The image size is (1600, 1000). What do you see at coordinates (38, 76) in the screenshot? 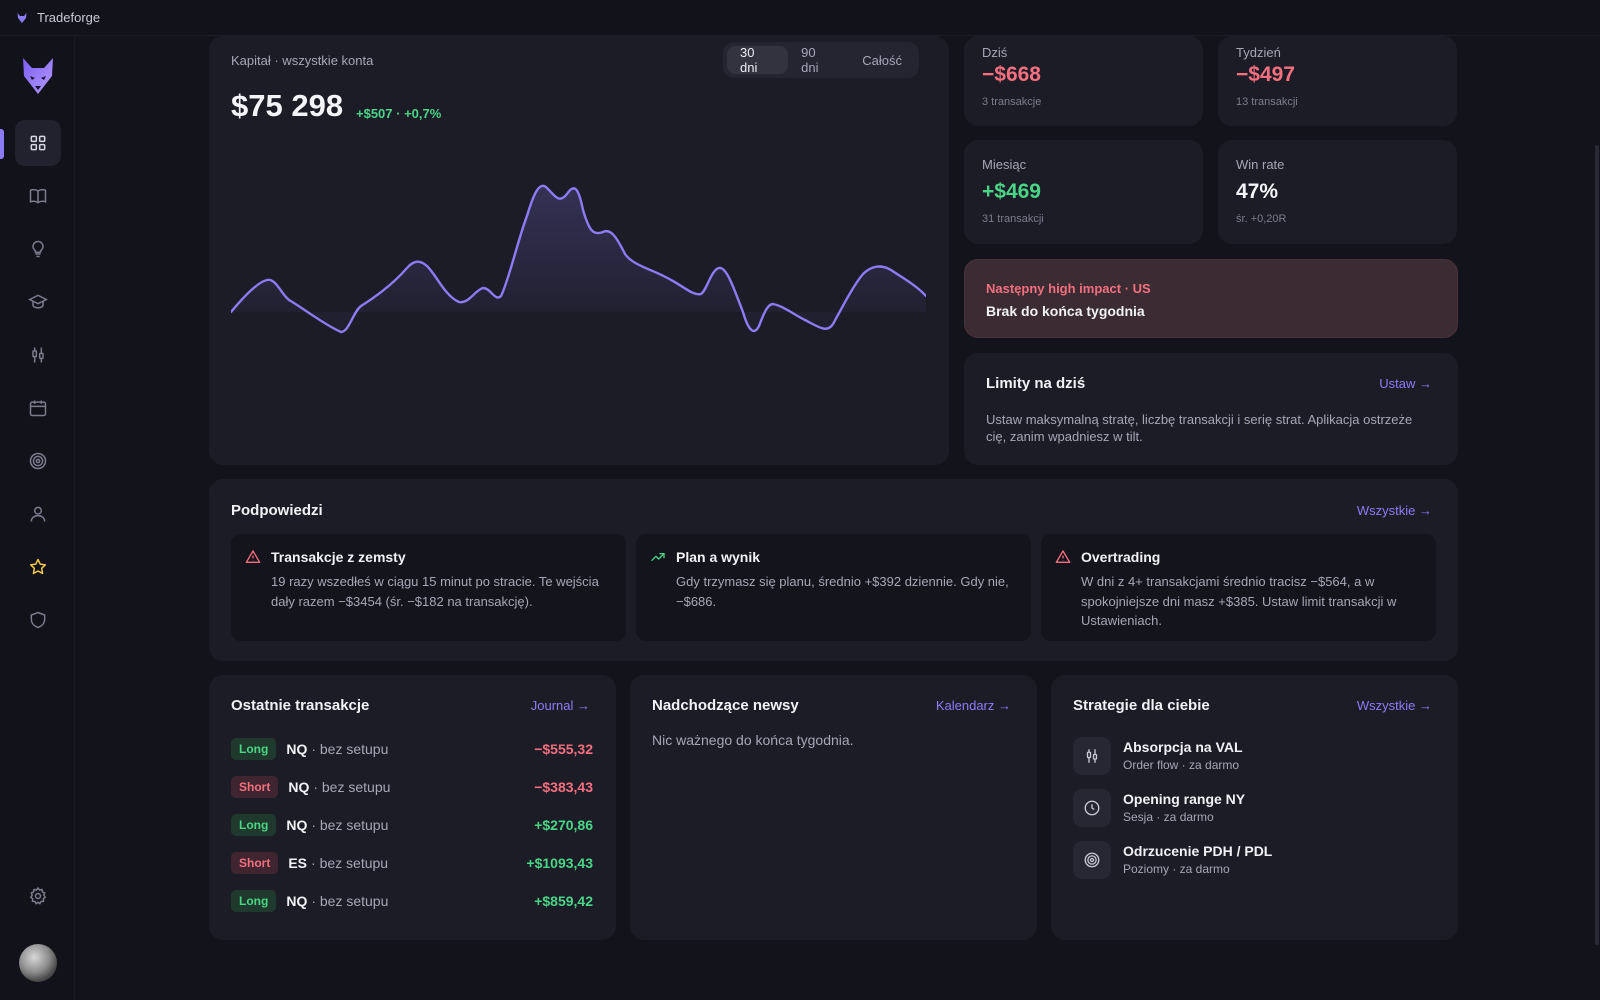
I see `fox-logo-icon` at bounding box center [38, 76].